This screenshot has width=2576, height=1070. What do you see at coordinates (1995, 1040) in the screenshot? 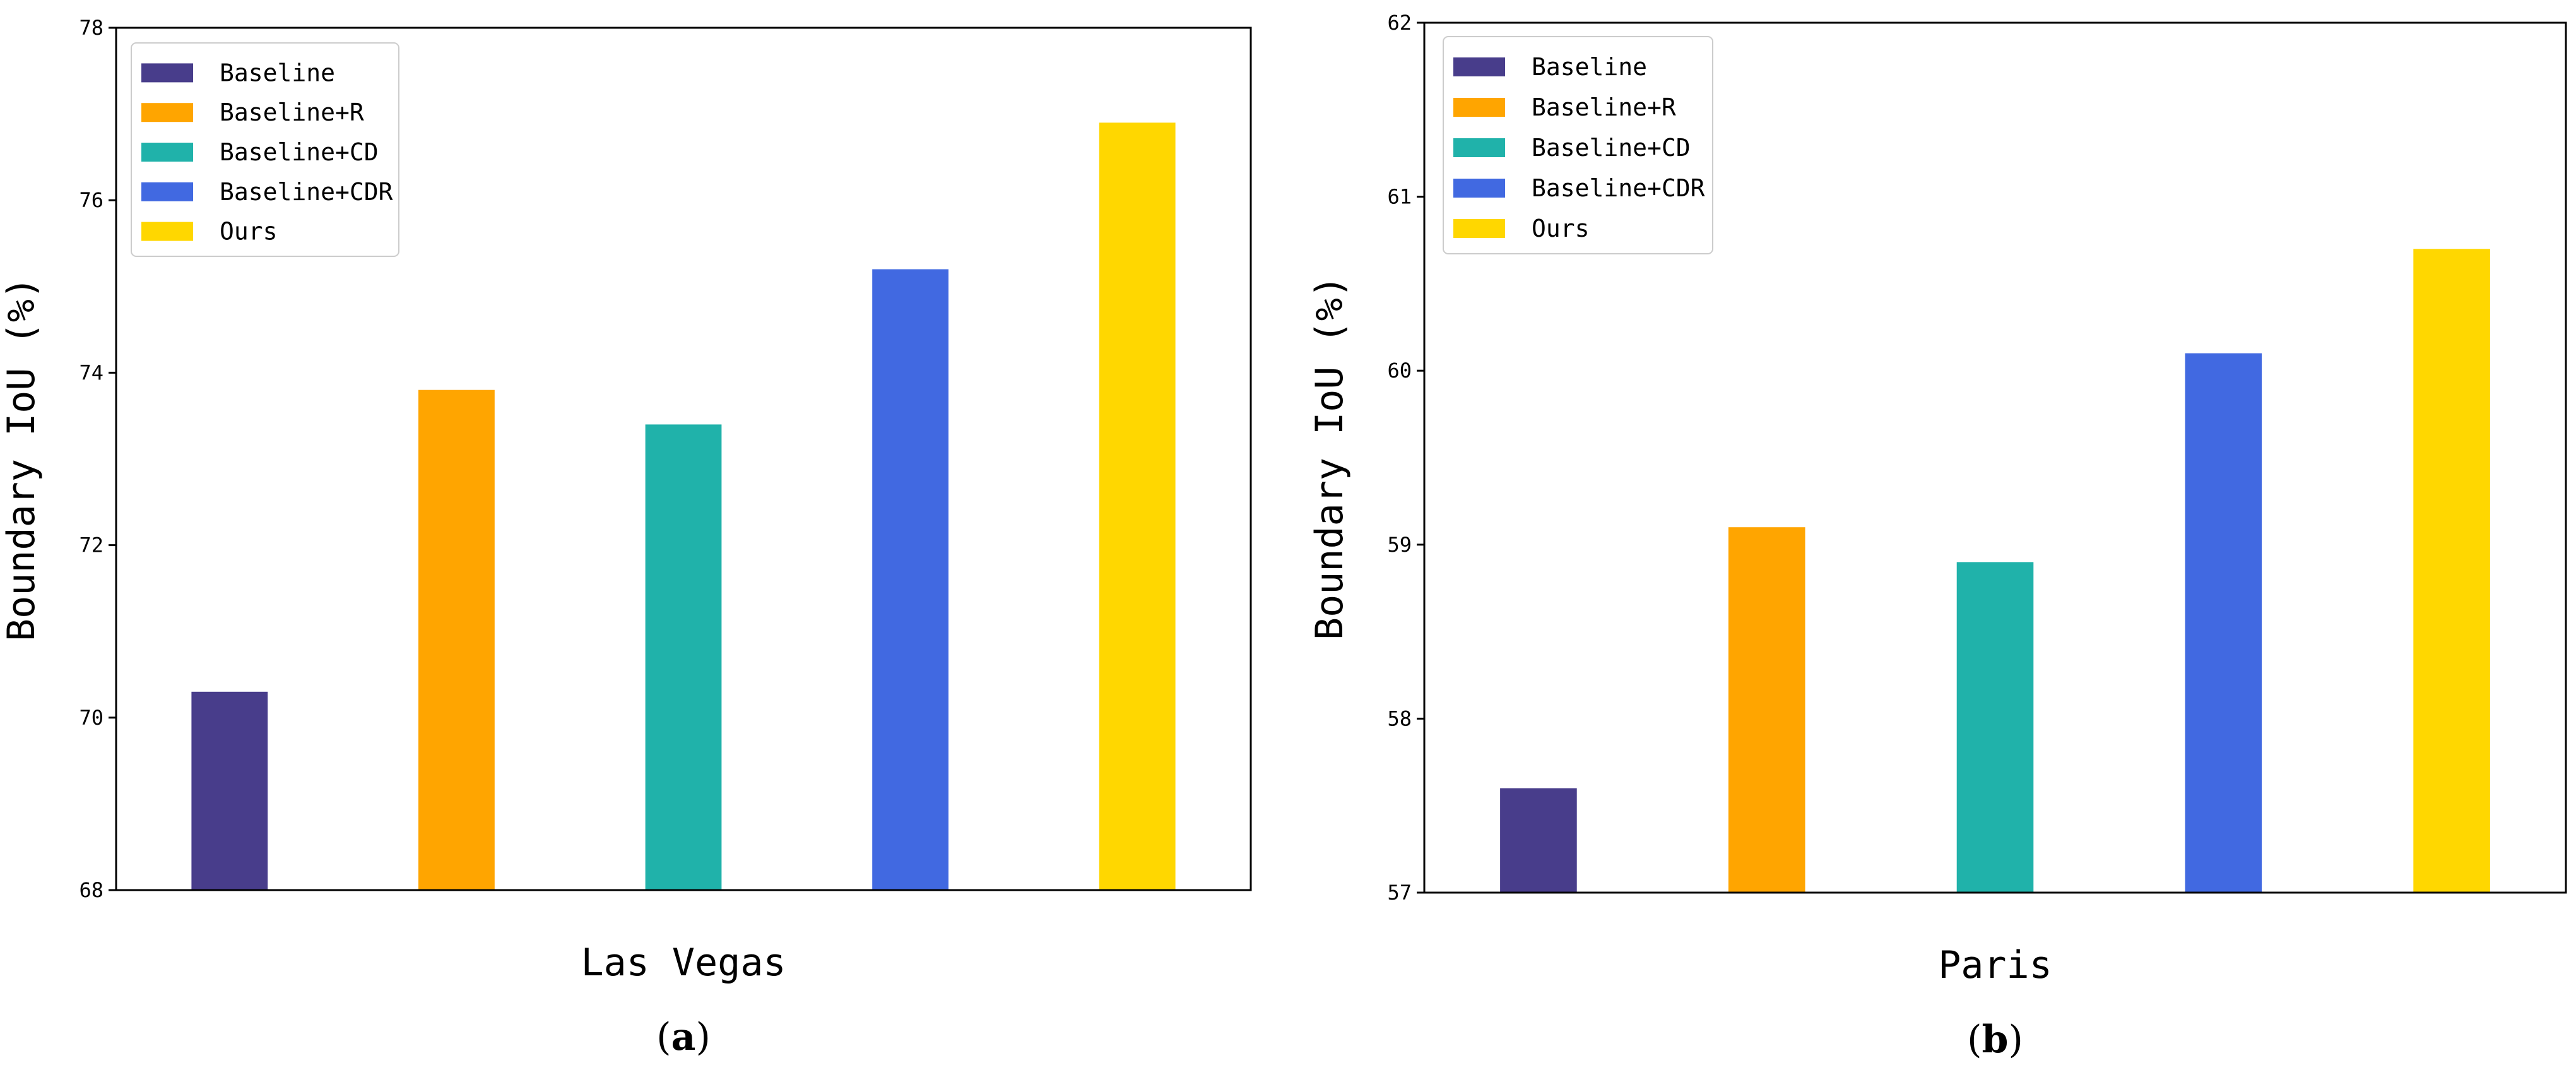
I see `panel-label: (b)` at bounding box center [1995, 1040].